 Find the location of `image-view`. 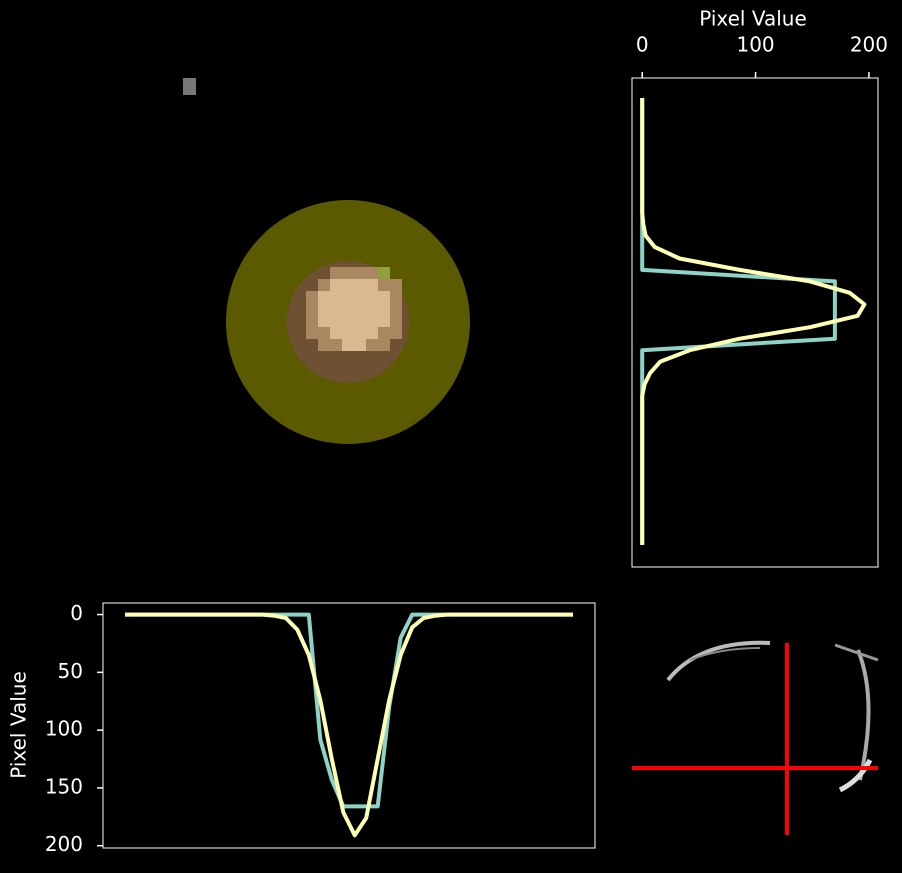

image-view is located at coordinates (326, 261).